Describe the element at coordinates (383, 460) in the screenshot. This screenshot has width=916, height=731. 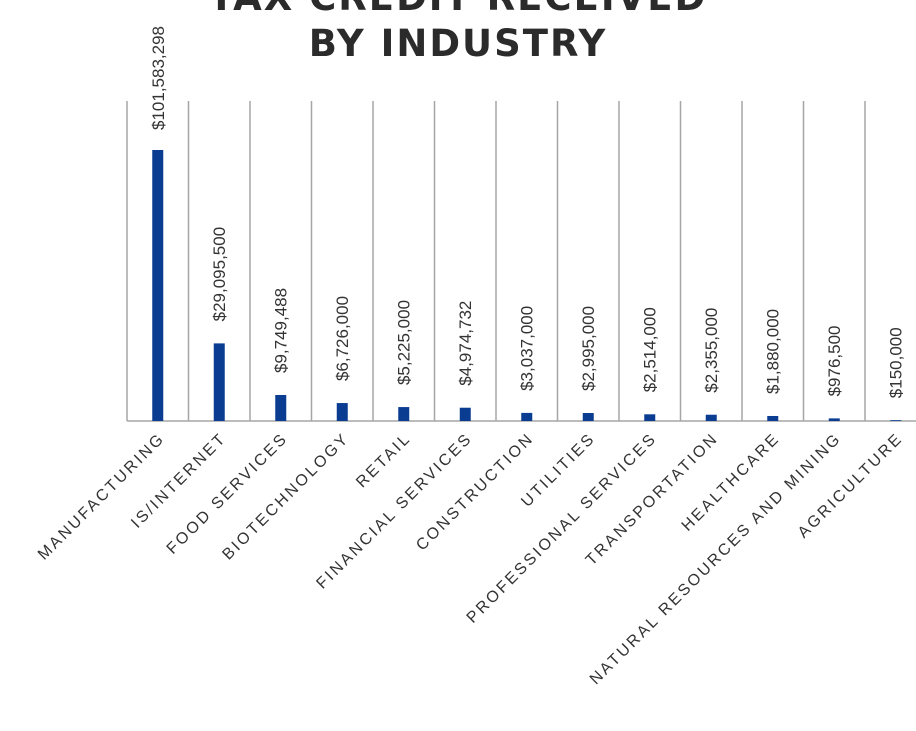
I see `category-label: RETAIL` at that location.